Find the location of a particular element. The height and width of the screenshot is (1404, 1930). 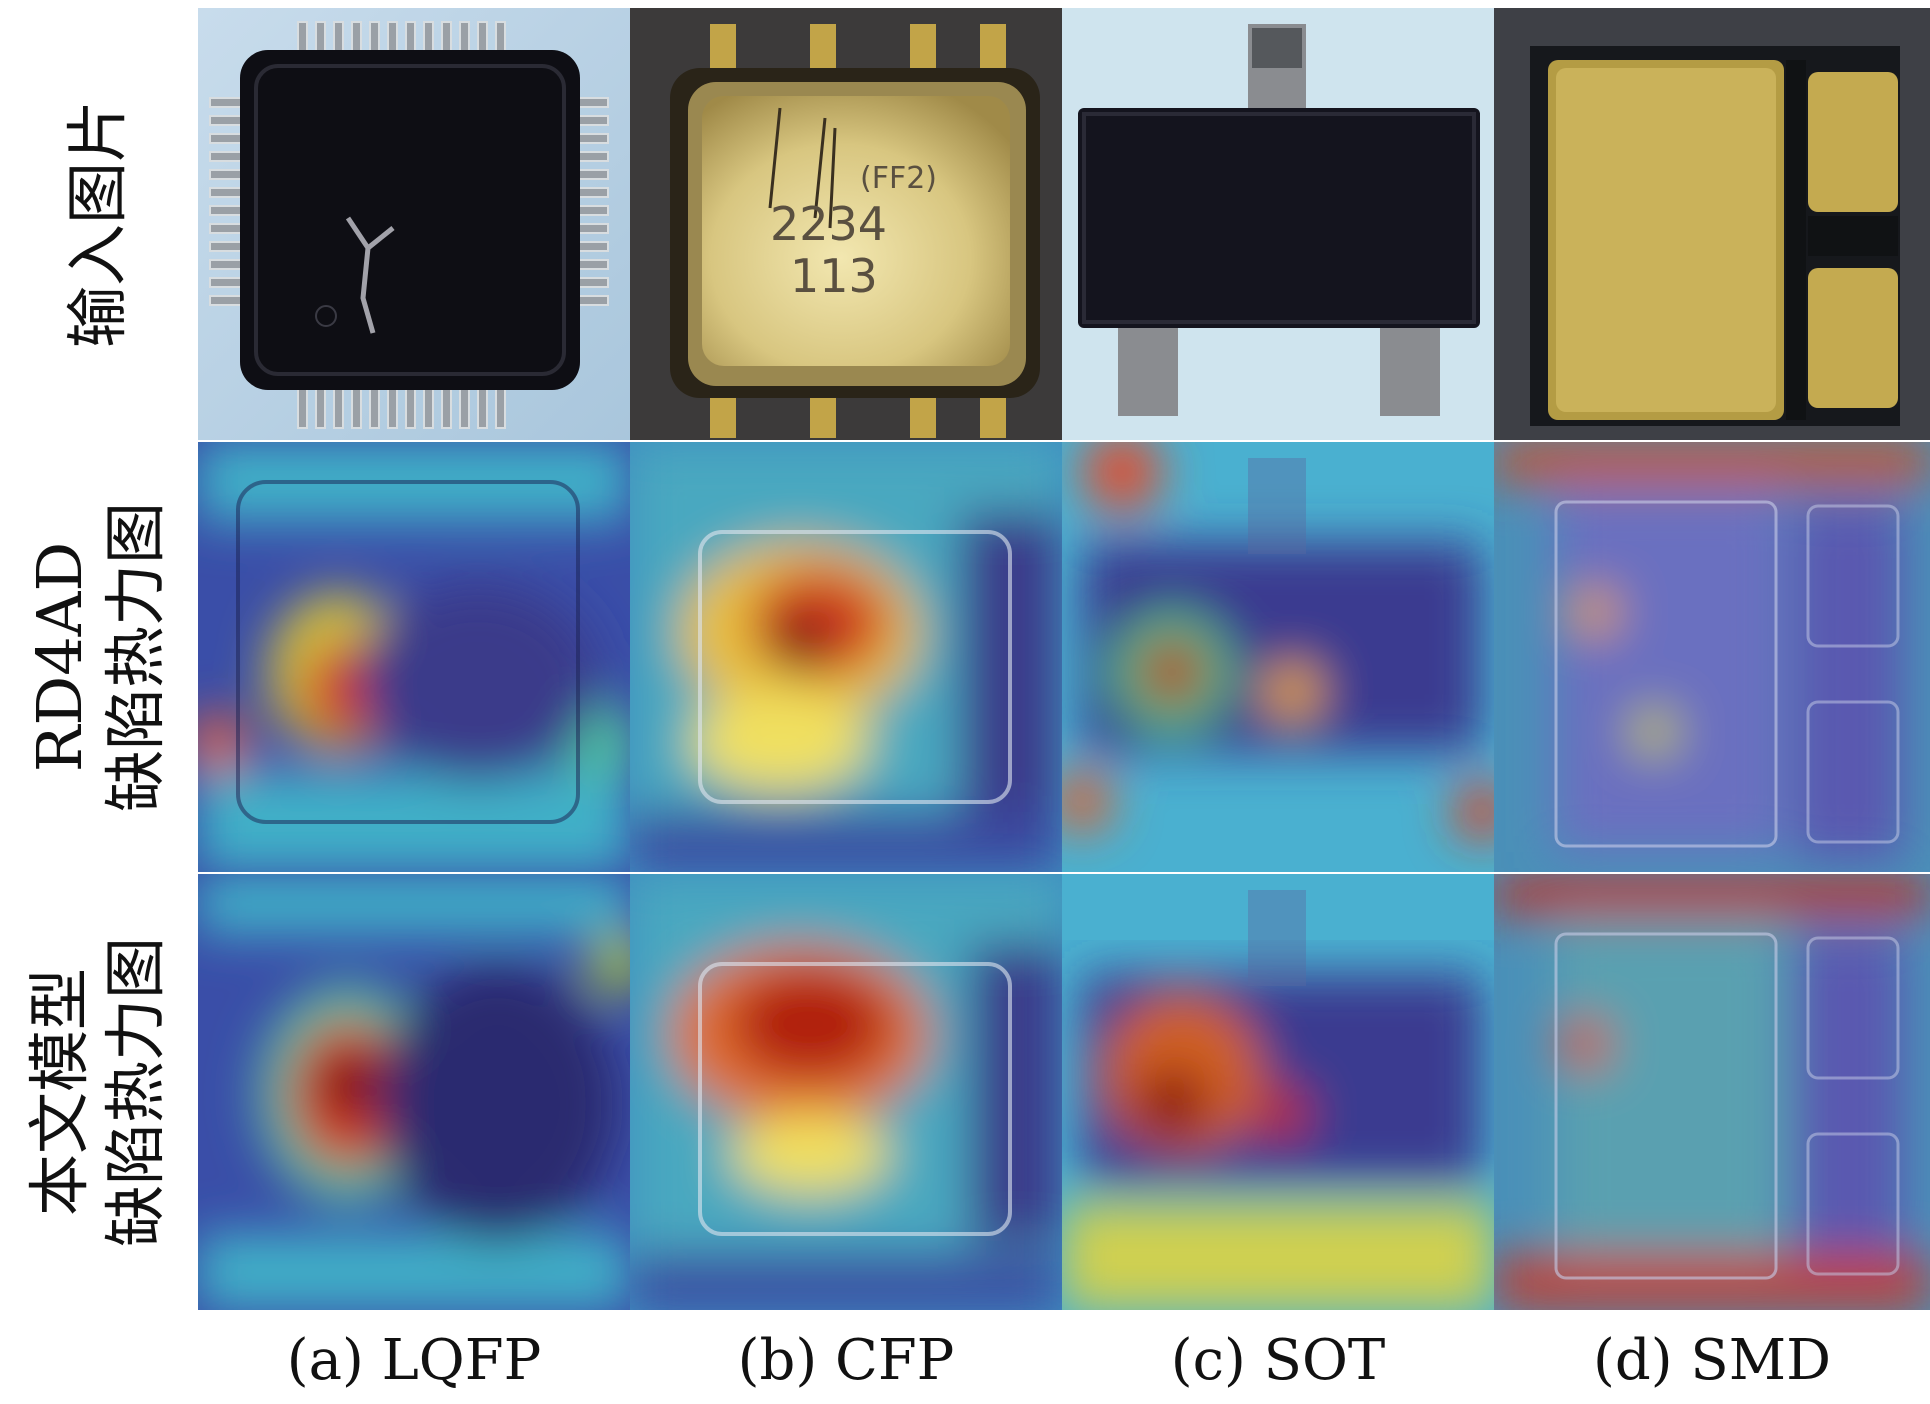

caption-lqfp: (a) LQFP is located at coordinates (414, 1360).